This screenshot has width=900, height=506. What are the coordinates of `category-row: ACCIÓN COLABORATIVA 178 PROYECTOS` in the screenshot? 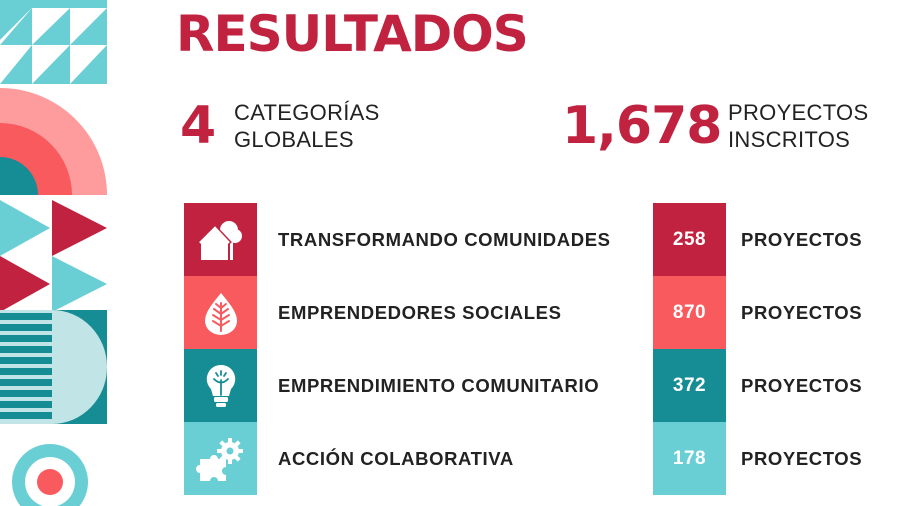 It's located at (450, 458).